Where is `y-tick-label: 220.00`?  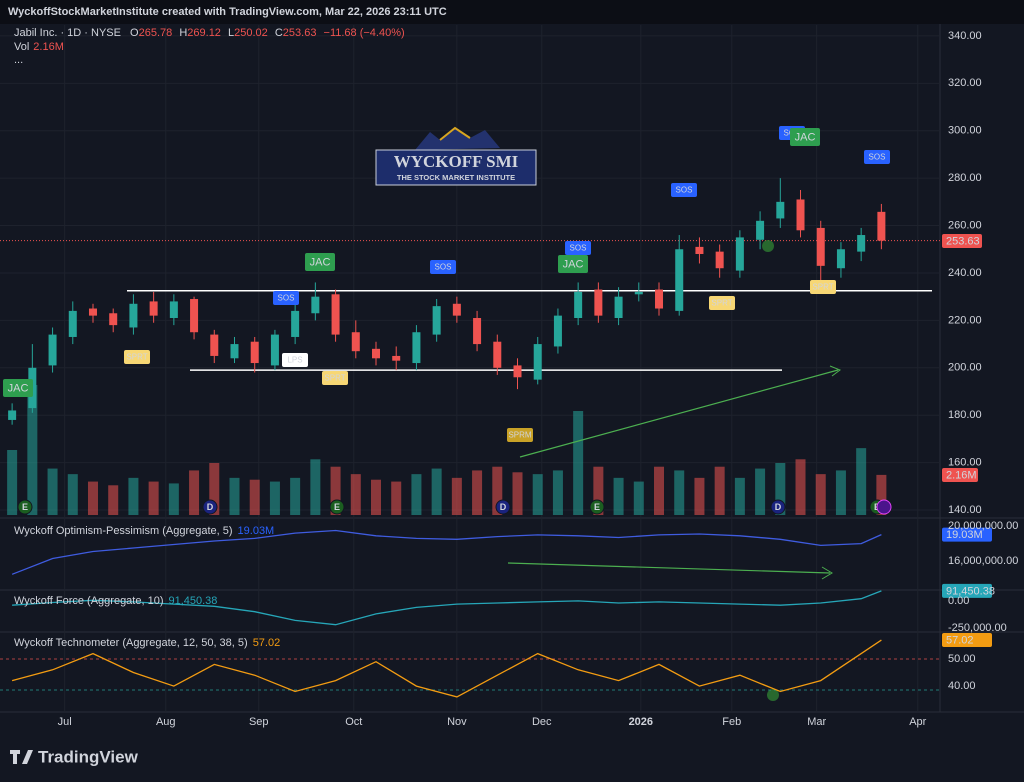
y-tick-label: 220.00 is located at coordinates (965, 320).